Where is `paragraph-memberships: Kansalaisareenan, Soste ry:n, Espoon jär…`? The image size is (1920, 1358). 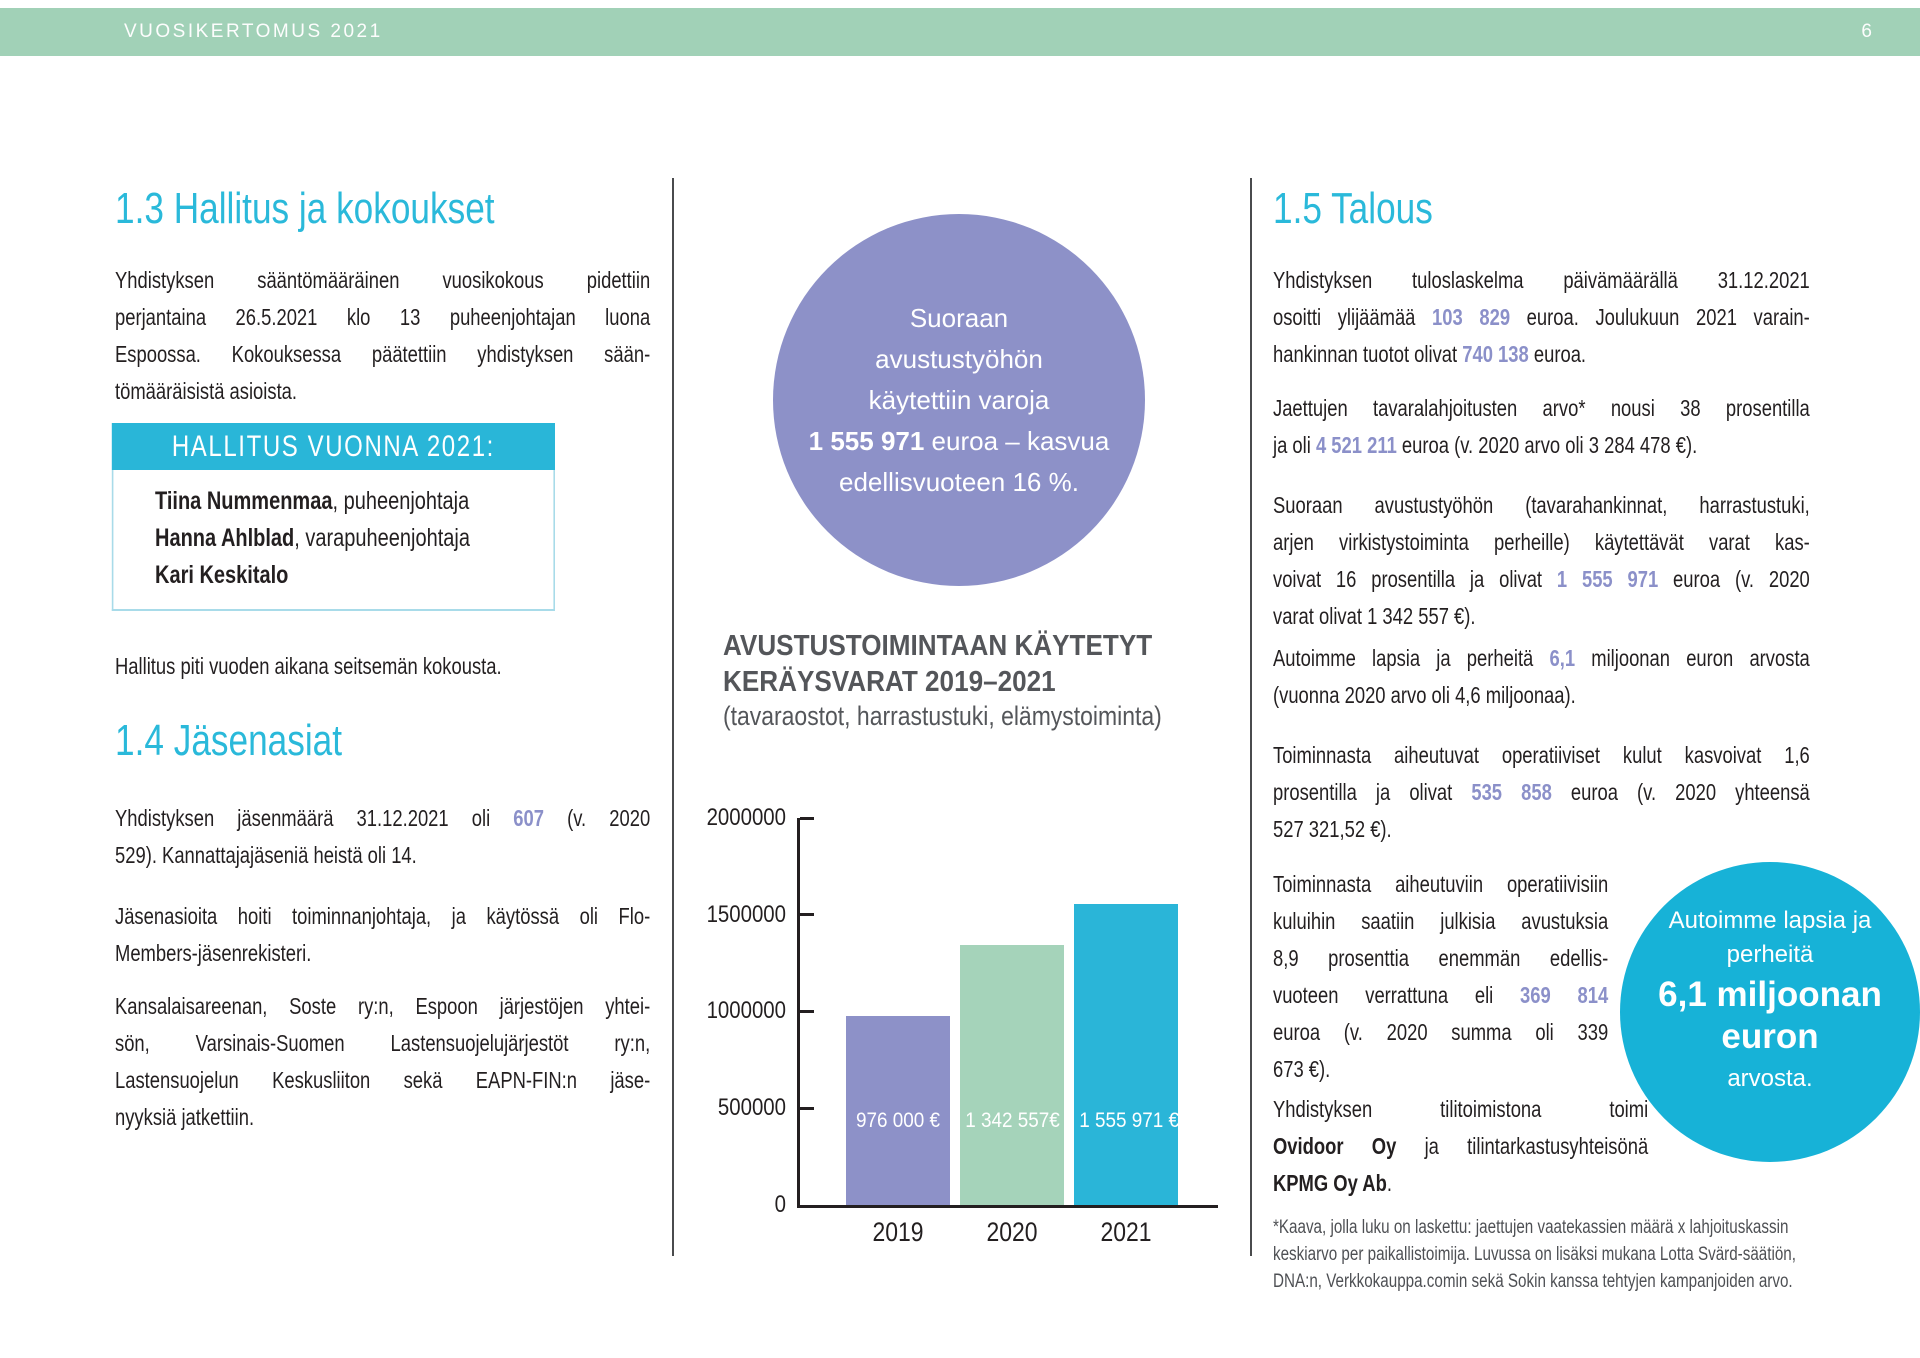 paragraph-memberships: Kansalaisareenan, Soste ry:n, Espoon jär… is located at coordinates (383, 1061).